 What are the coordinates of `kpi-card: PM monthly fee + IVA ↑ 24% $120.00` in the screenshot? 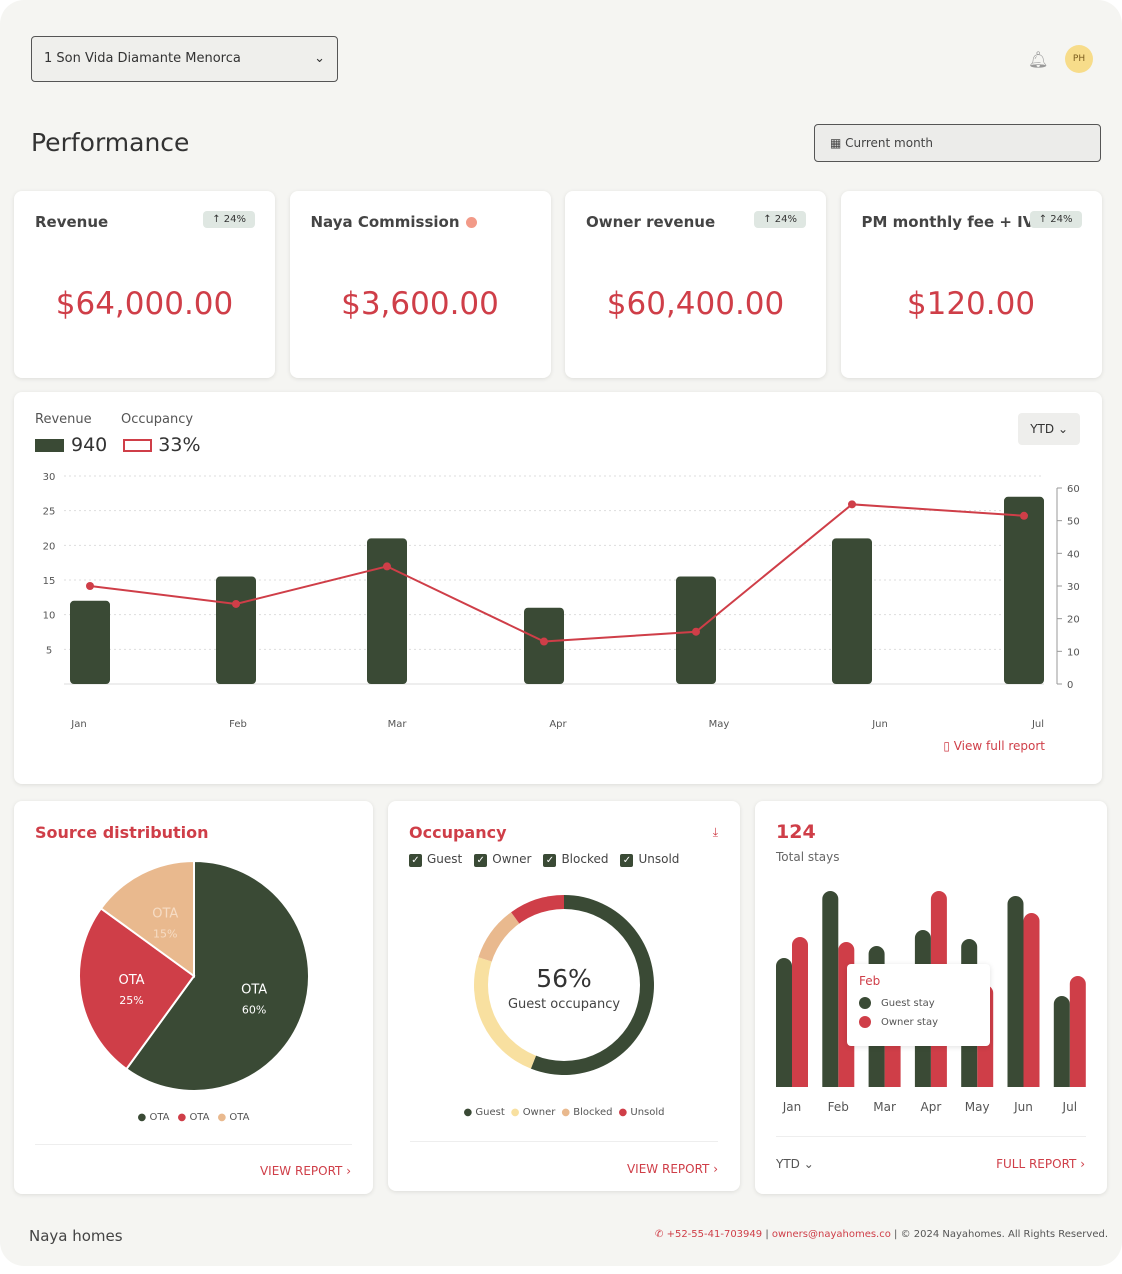 It's located at (971, 284).